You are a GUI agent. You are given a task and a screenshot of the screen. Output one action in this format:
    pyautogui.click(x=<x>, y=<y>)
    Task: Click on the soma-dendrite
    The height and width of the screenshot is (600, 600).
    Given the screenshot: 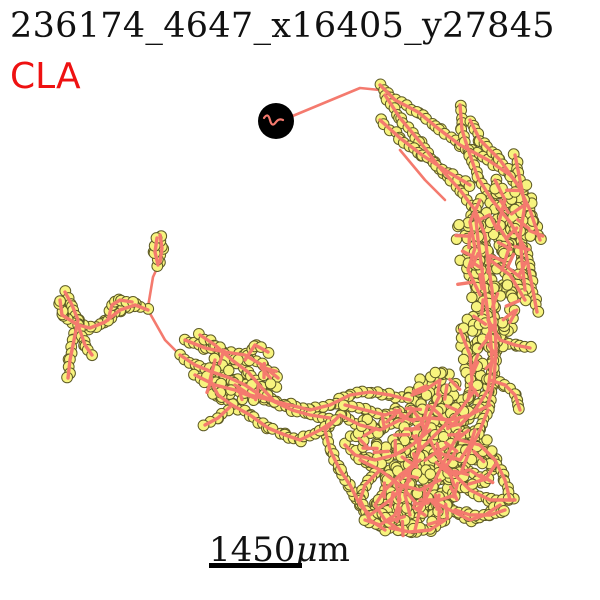 What is the action you would take?
    pyautogui.click(x=273, y=120)
    